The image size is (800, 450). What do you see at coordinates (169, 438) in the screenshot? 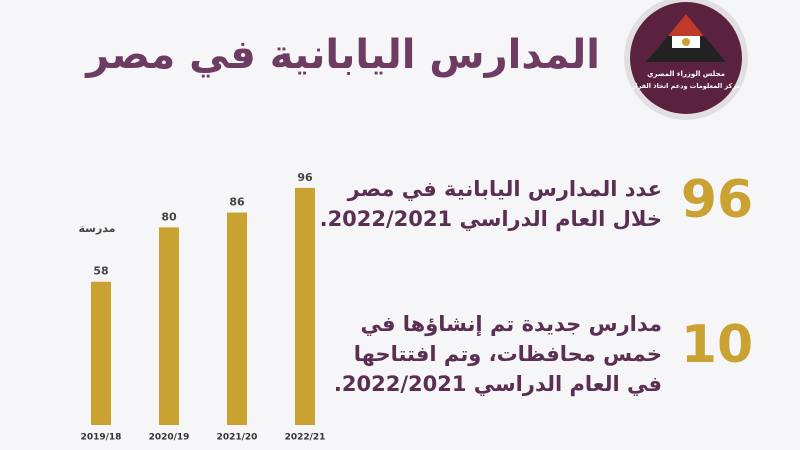
I see `x-tick-label: 2020/19` at bounding box center [169, 438].